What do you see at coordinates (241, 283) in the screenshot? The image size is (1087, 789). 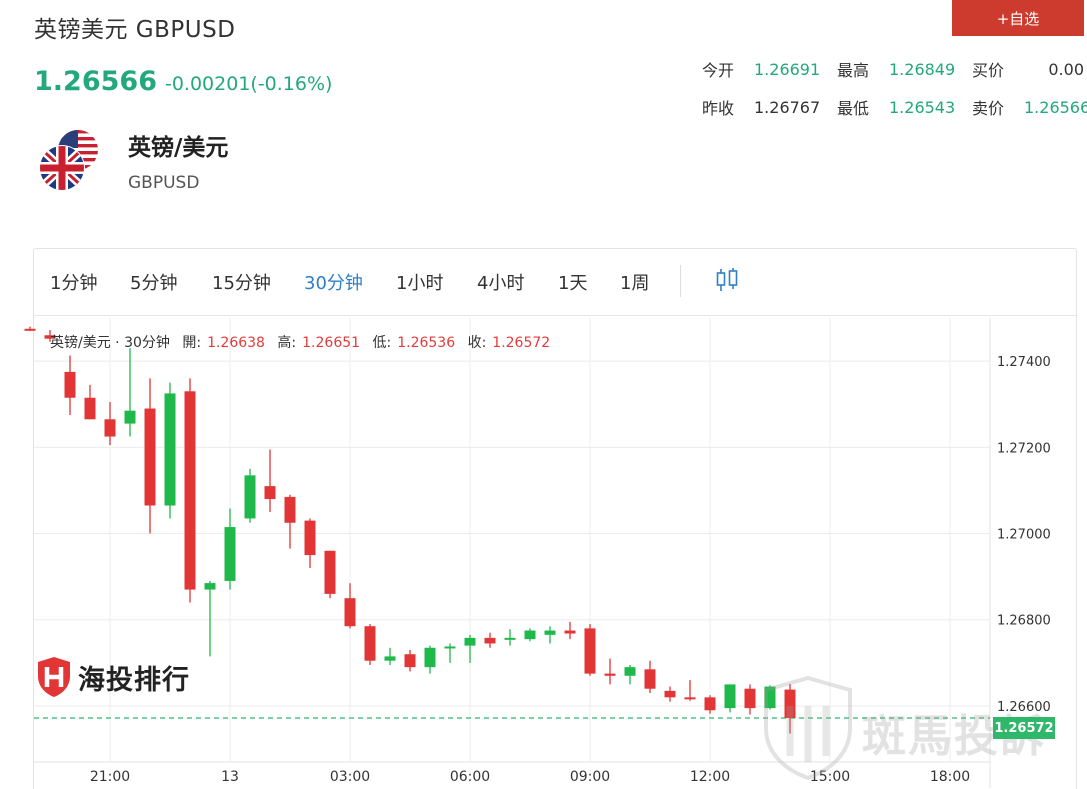 I see `tab-15min: 15分钟` at bounding box center [241, 283].